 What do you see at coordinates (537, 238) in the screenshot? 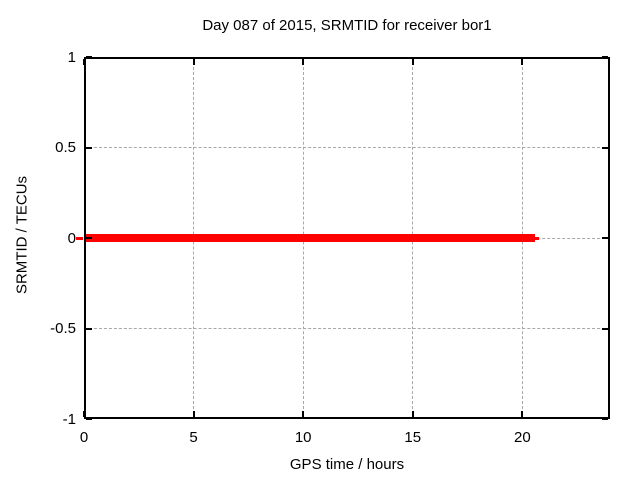
I see `series-right-cap` at bounding box center [537, 238].